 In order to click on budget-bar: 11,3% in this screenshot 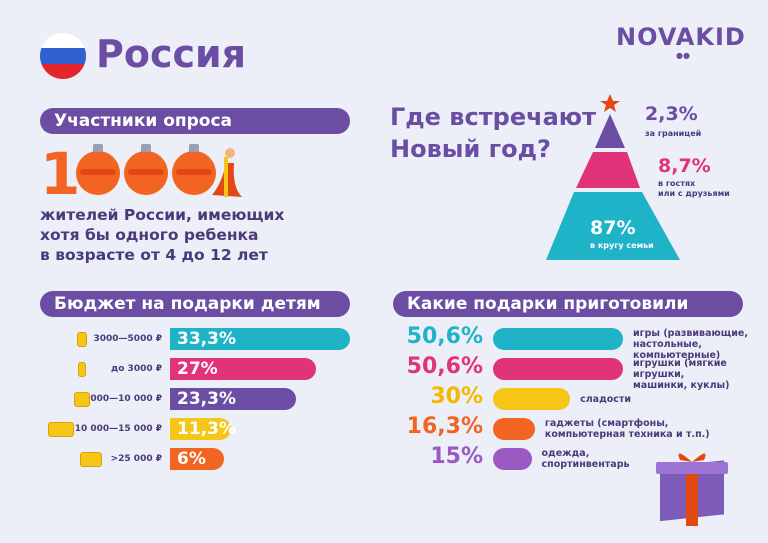, I will do `click(203, 429)`.